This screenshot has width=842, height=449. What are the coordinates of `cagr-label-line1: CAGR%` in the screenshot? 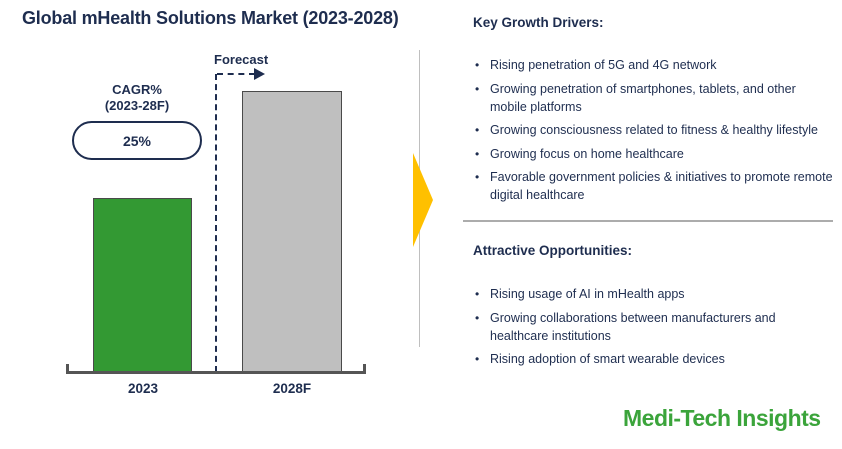 It's located at (137, 89).